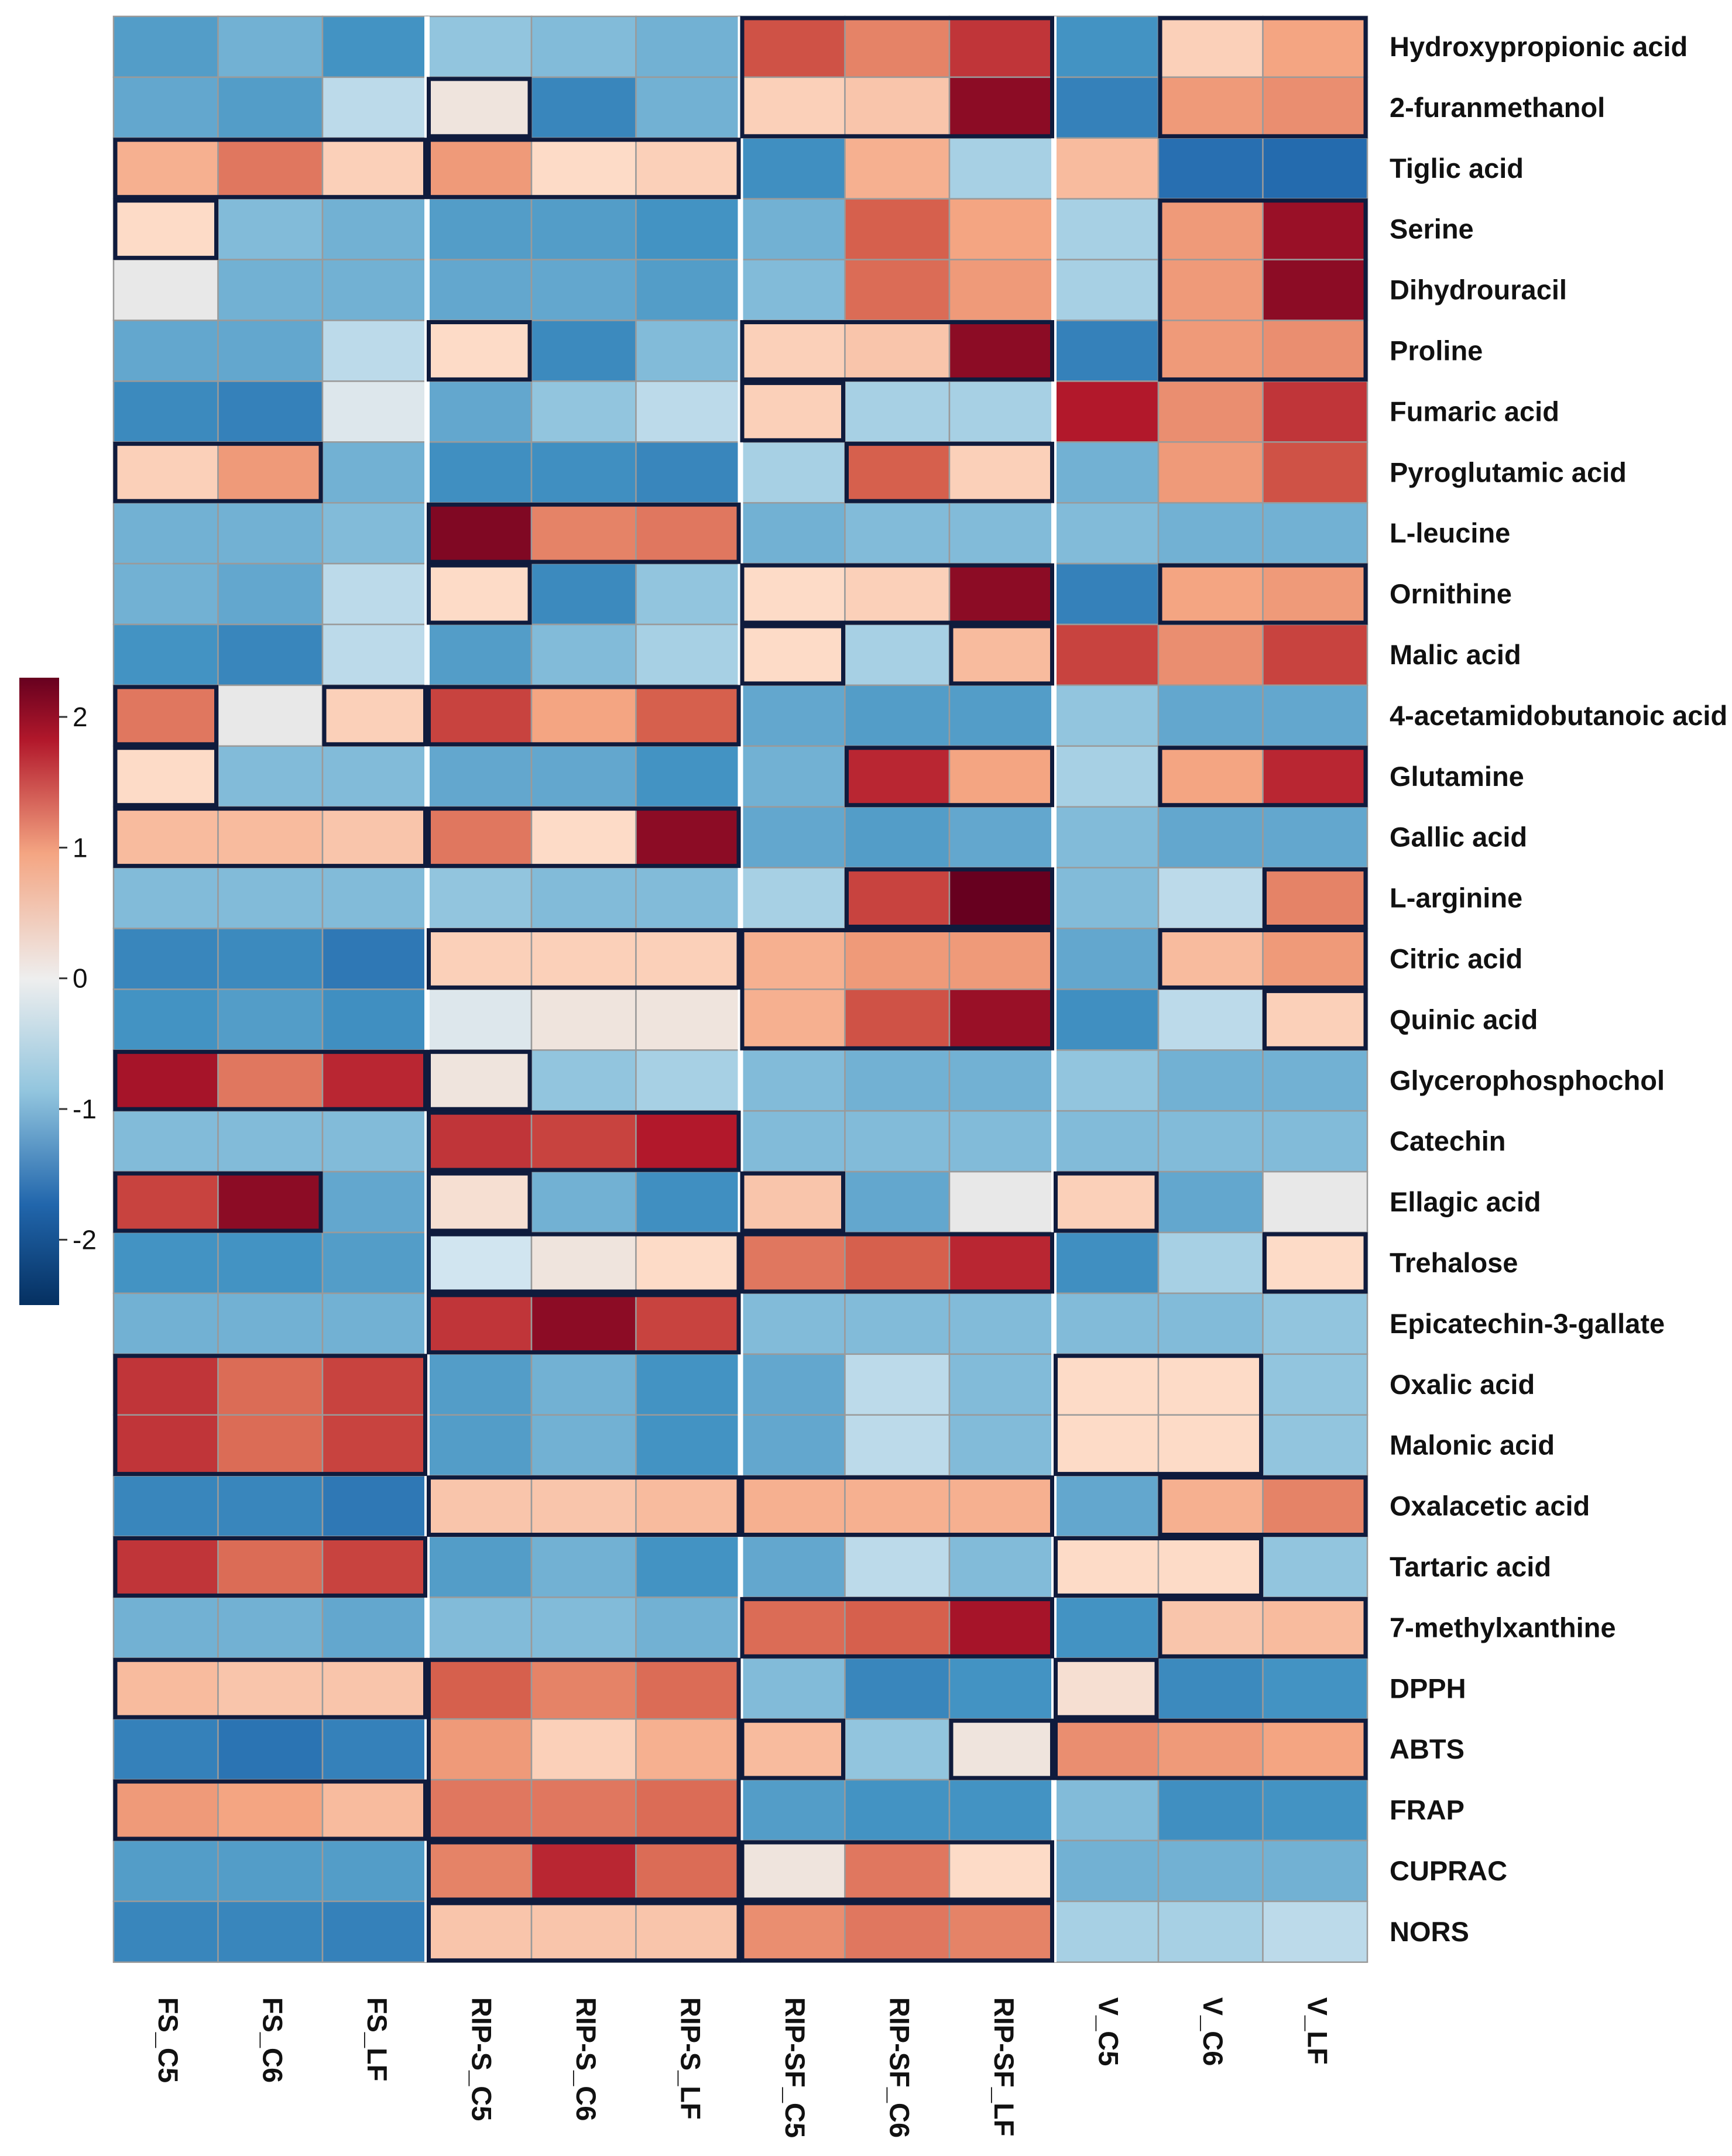  Describe the element at coordinates (1456, 958) in the screenshot. I see `row-label: Citric acid` at that location.